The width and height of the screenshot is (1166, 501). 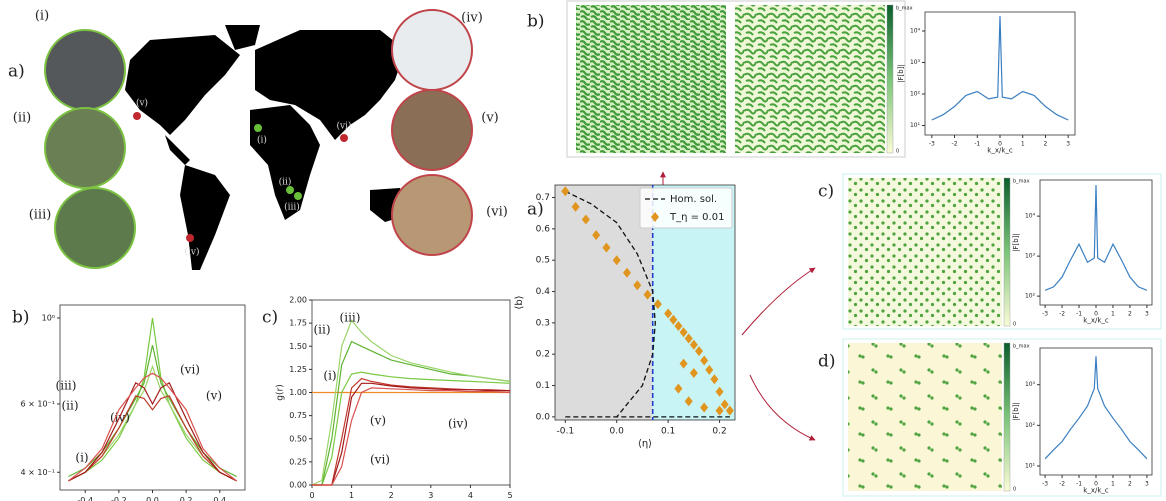 I want to click on y-tick-label: 1.75, so click(x=298, y=323).